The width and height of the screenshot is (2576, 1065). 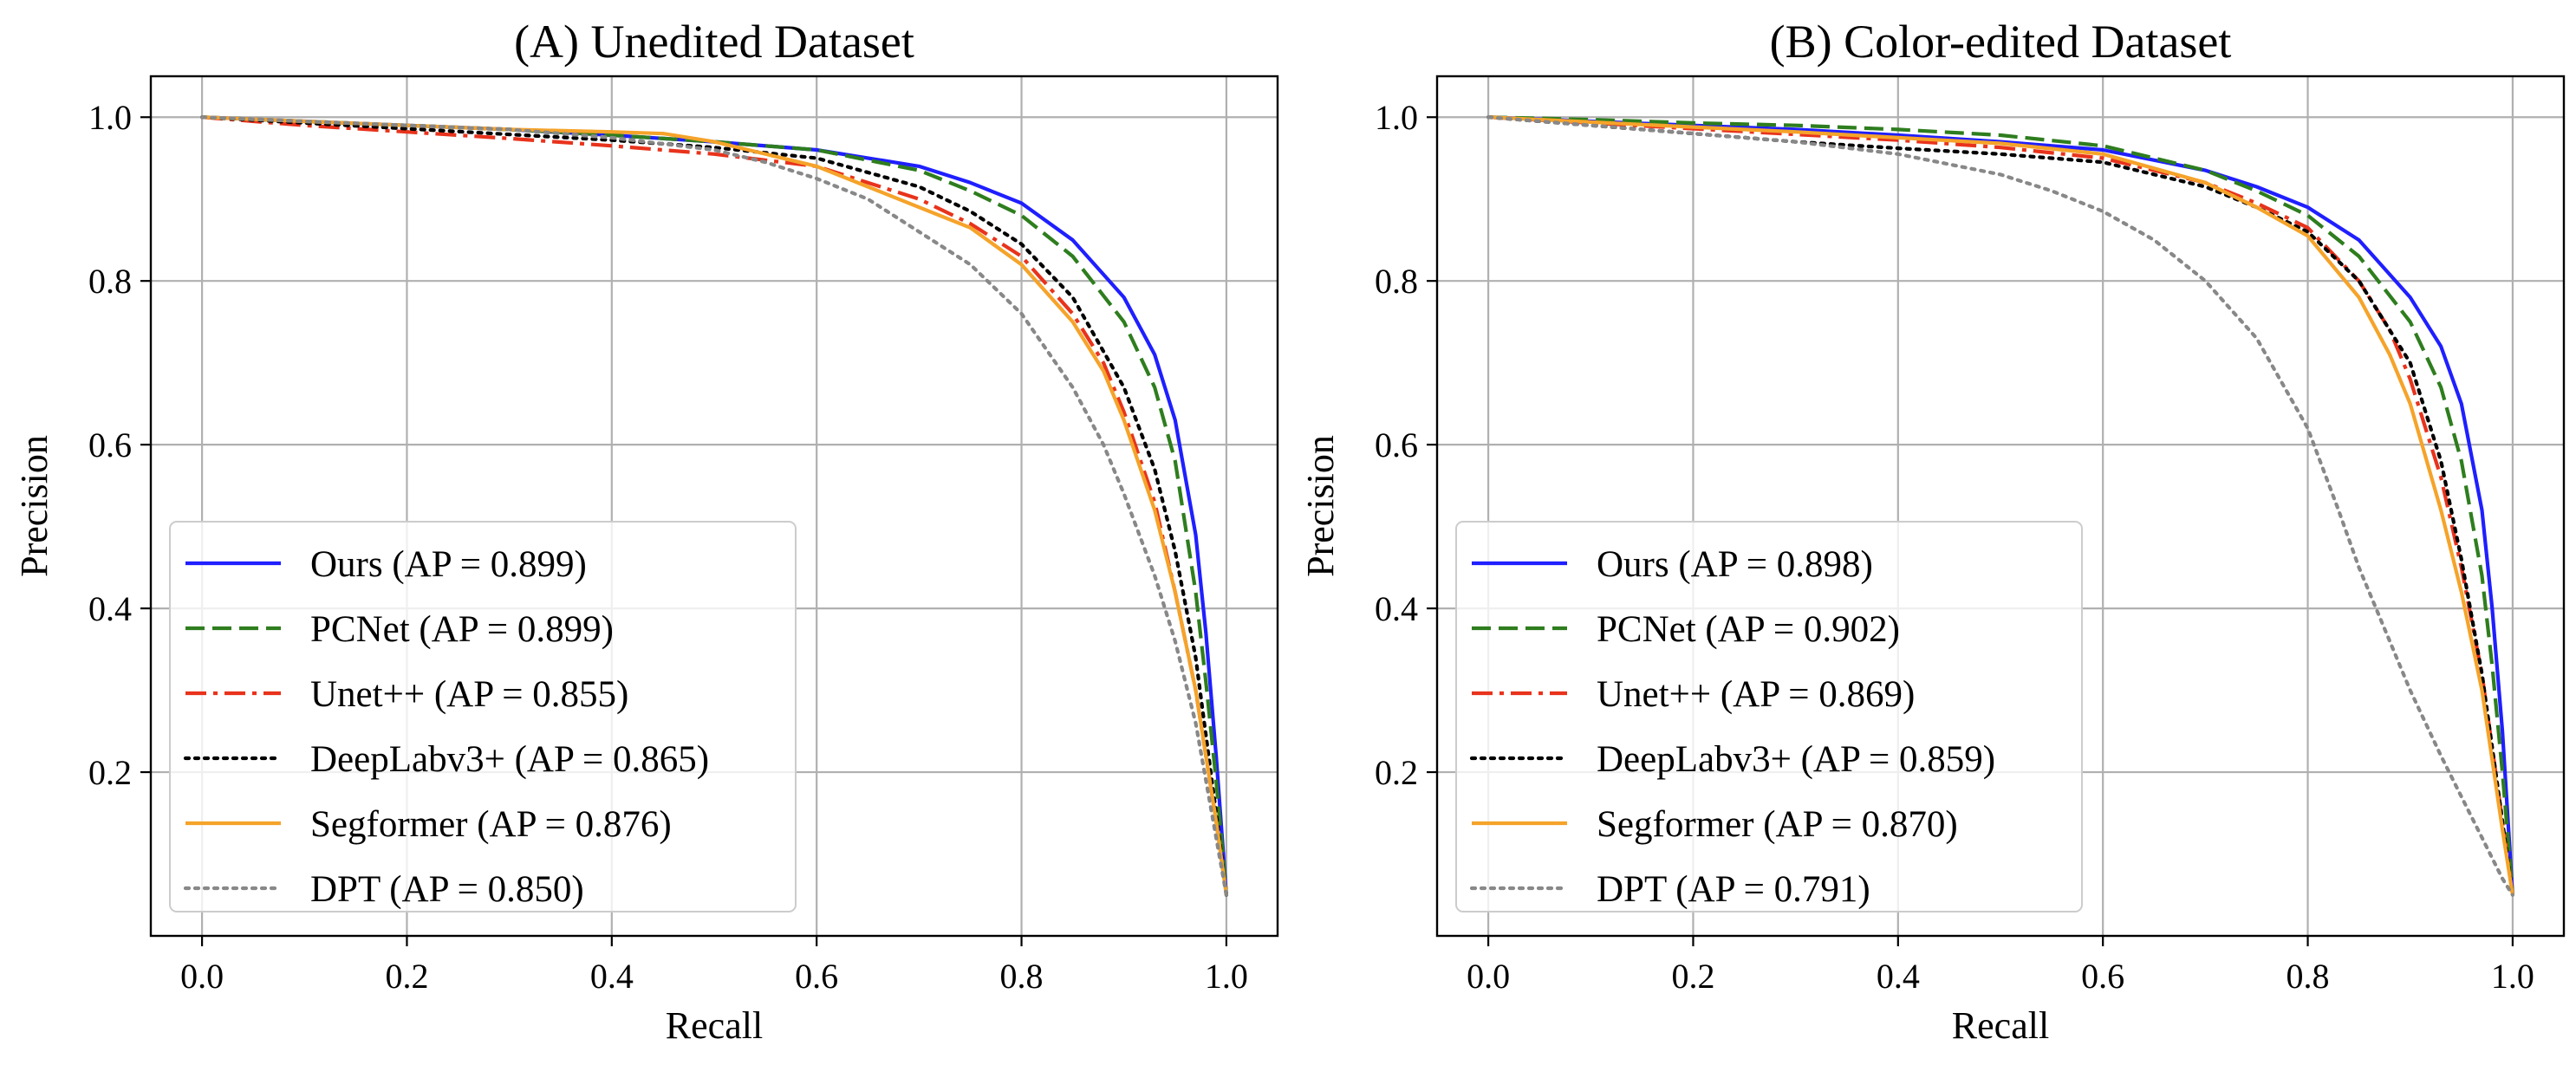 What do you see at coordinates (491, 825) in the screenshot?
I see `legend-entry: Segformer (AP = 0.876)` at bounding box center [491, 825].